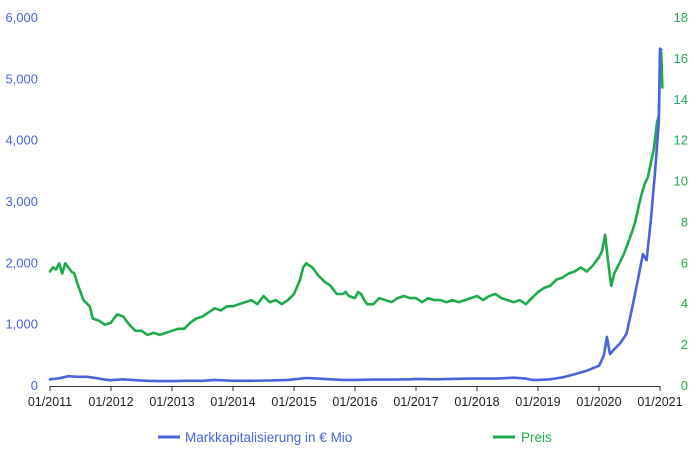 Image resolution: width=698 pixels, height=464 pixels. Describe the element at coordinates (598, 402) in the screenshot. I see `x-axis-tick-label: 01/2020` at that location.